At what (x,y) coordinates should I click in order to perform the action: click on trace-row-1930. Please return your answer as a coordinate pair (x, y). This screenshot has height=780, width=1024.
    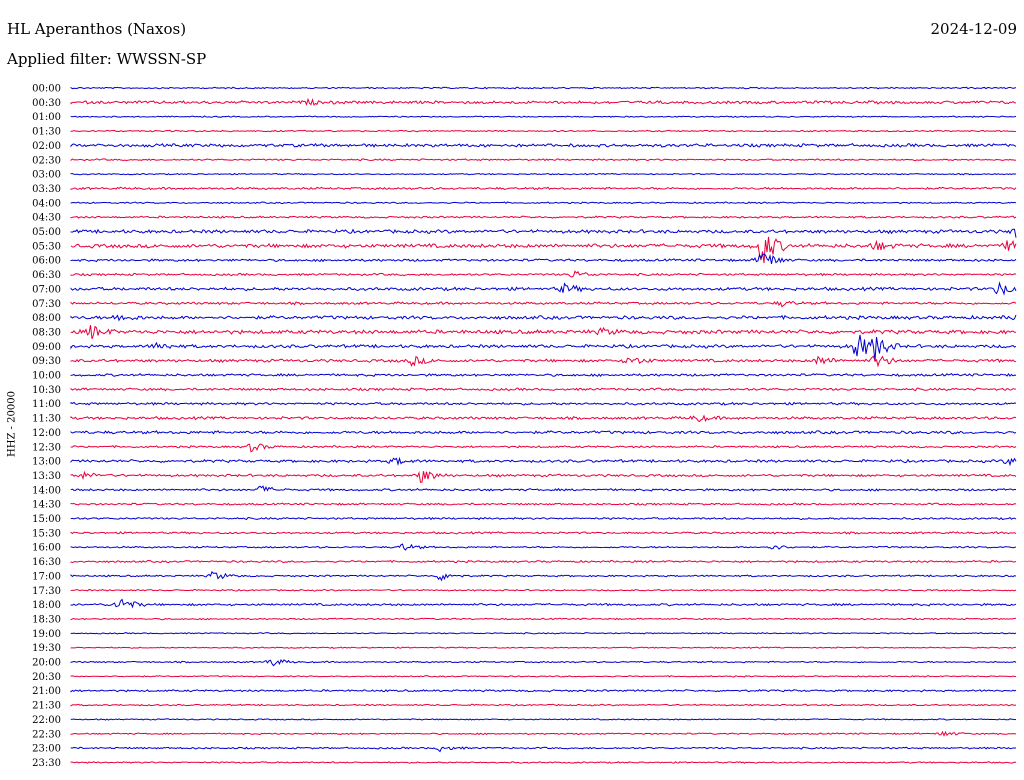
    Looking at the image, I should click on (543, 647).